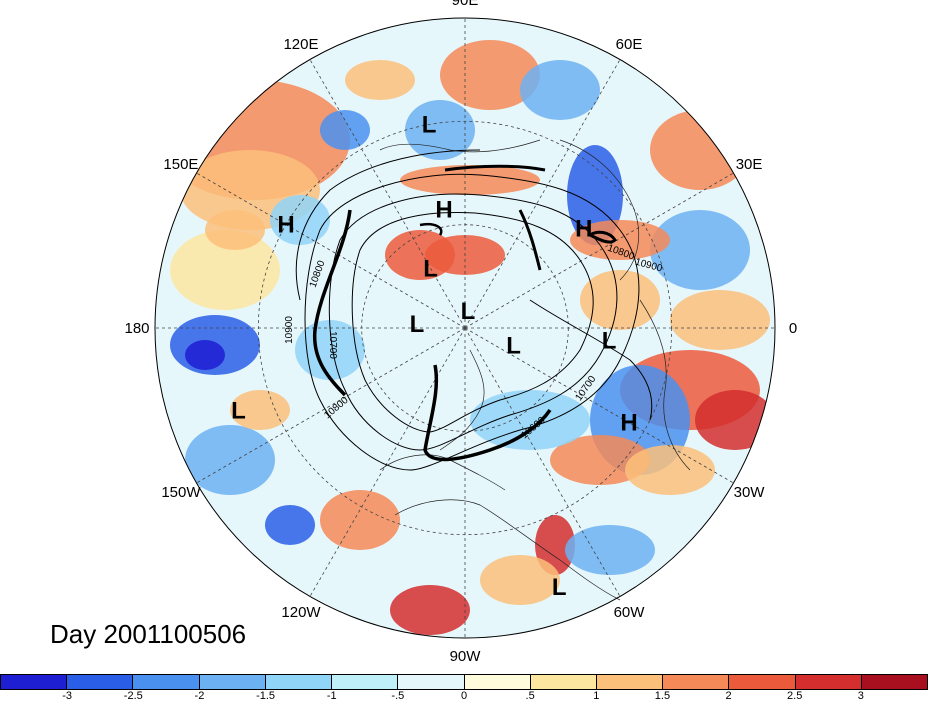 This screenshot has width=928, height=702. Describe the element at coordinates (530, 696) in the screenshot. I see `colorbar-tick-label: .5` at that location.